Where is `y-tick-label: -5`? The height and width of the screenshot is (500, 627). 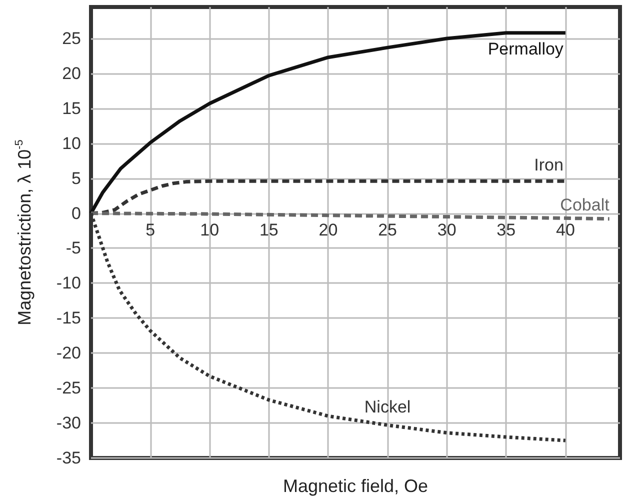
y-tick-label: -5 is located at coordinates (73, 248).